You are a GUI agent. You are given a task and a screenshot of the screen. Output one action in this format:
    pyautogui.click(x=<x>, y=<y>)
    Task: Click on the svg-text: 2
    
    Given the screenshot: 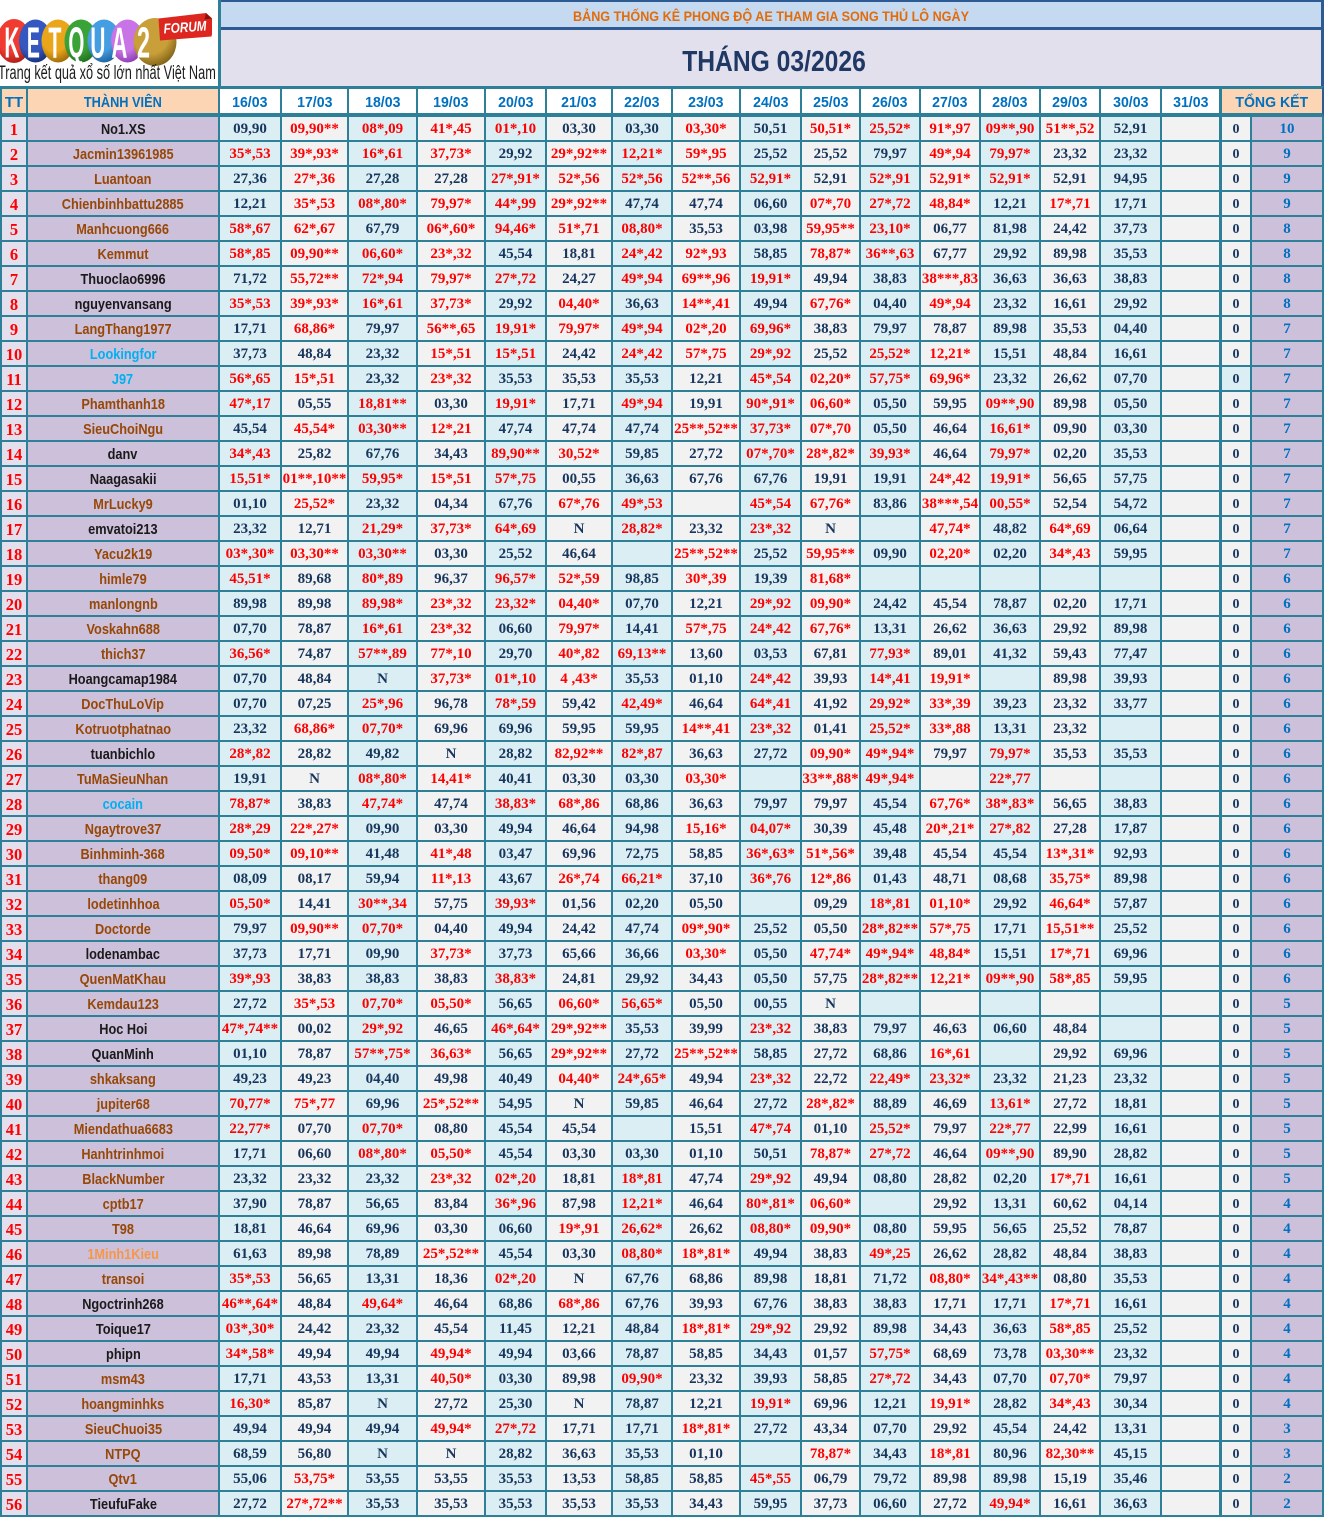 What is the action you would take?
    pyautogui.click(x=143, y=43)
    